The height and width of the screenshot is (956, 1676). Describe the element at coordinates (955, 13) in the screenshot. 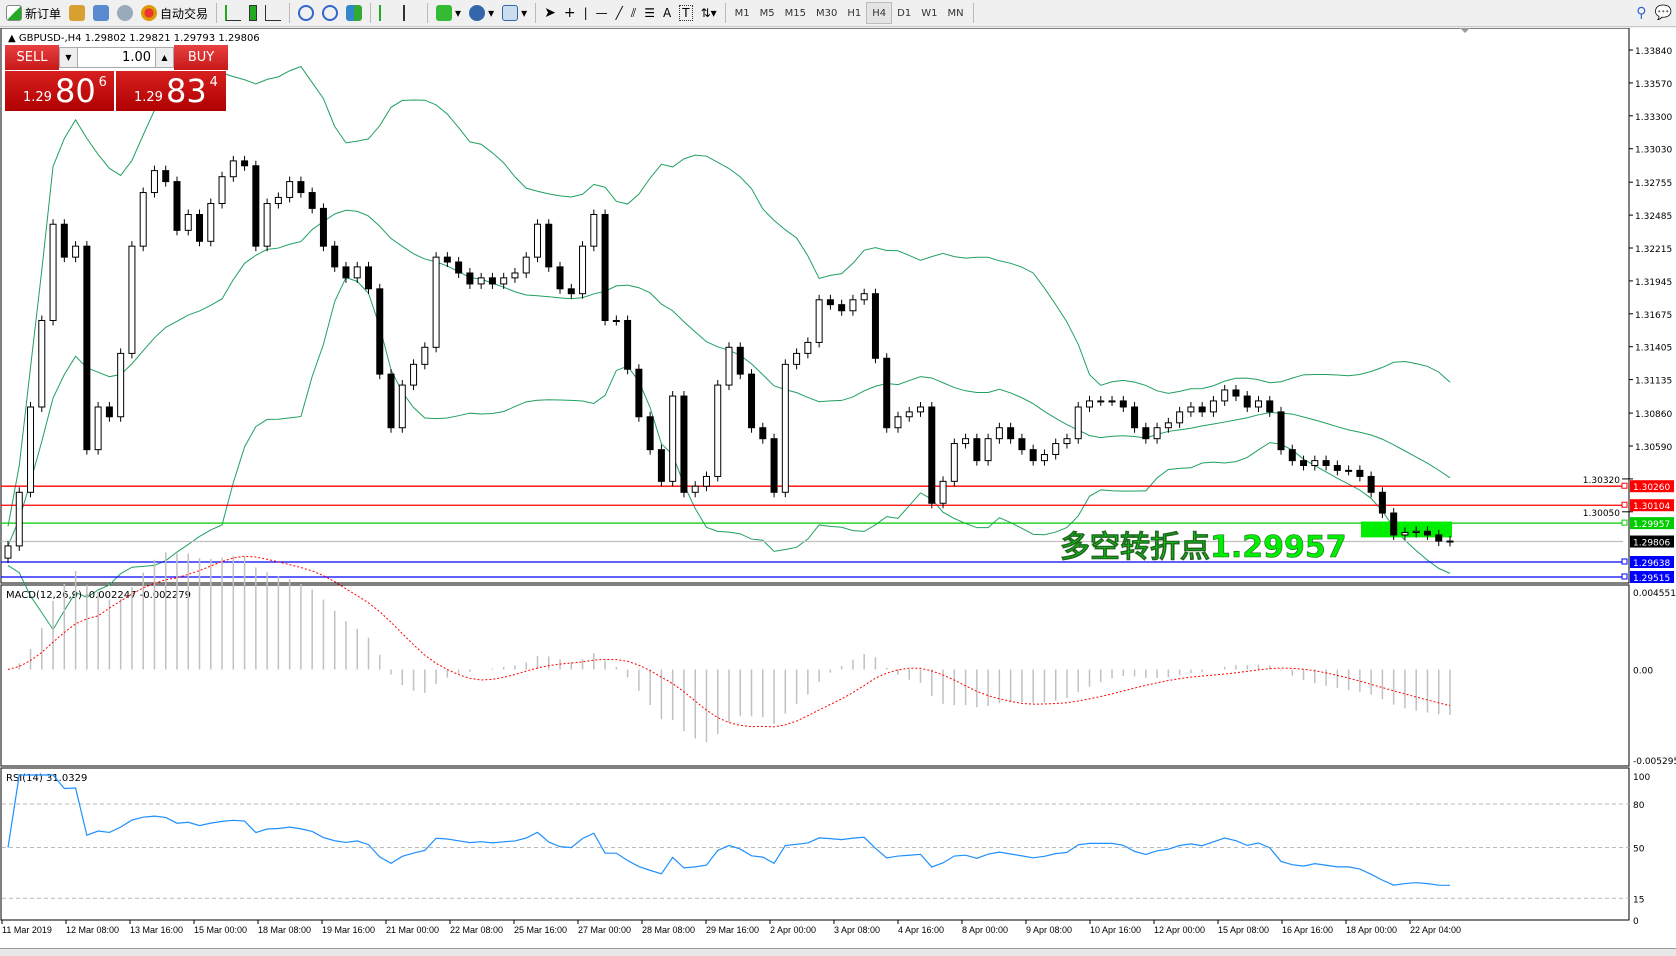

I see `timeframe-mn: MN` at that location.